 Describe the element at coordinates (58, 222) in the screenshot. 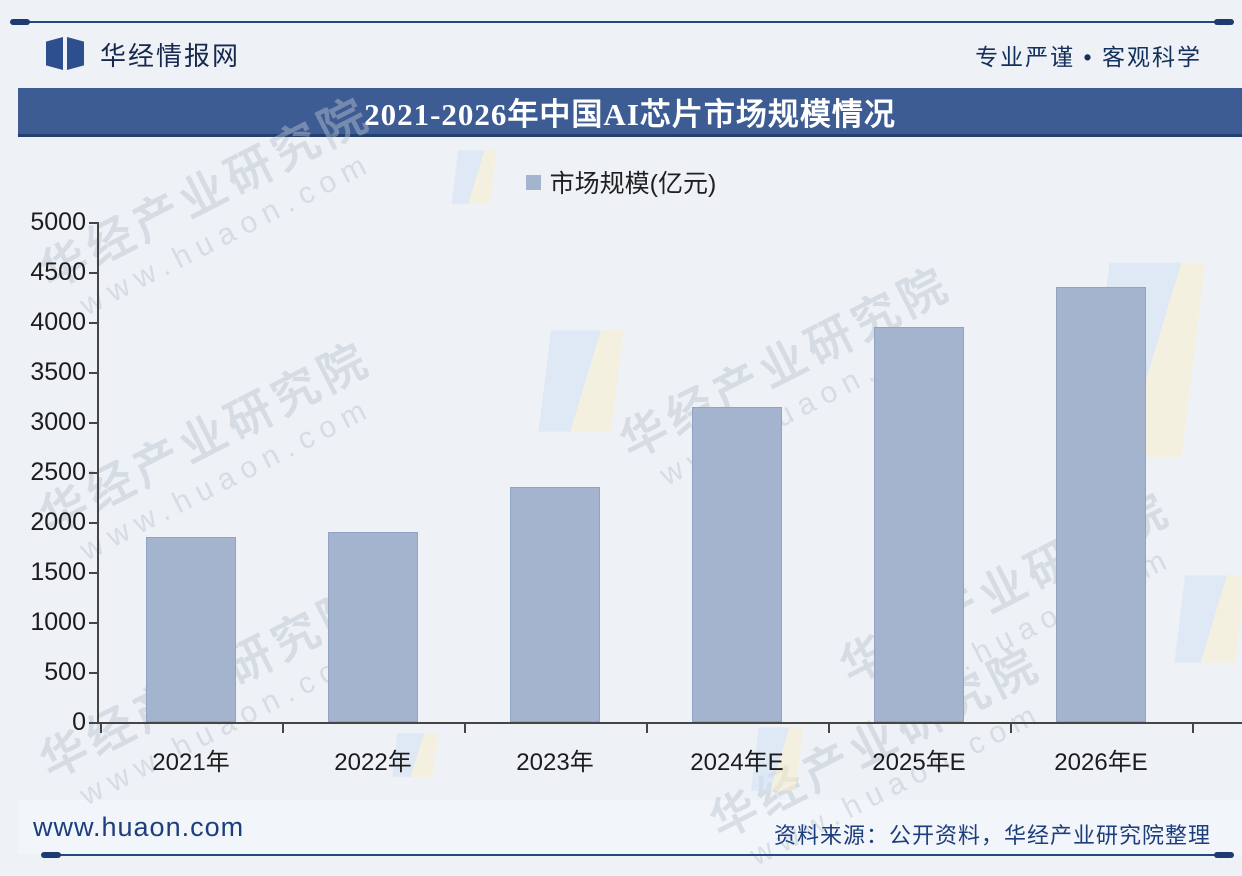

I see `y-axis-tick-label: 5000` at that location.